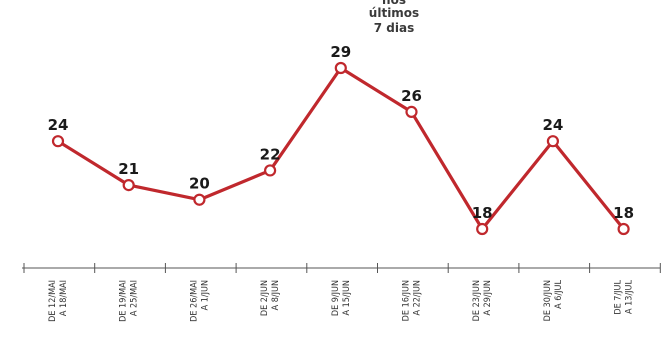 Image resolution: width=661 pixels, height=347 pixels. Describe the element at coordinates (394, 13) in the screenshot. I see `annotation-line-2: últimos` at that location.